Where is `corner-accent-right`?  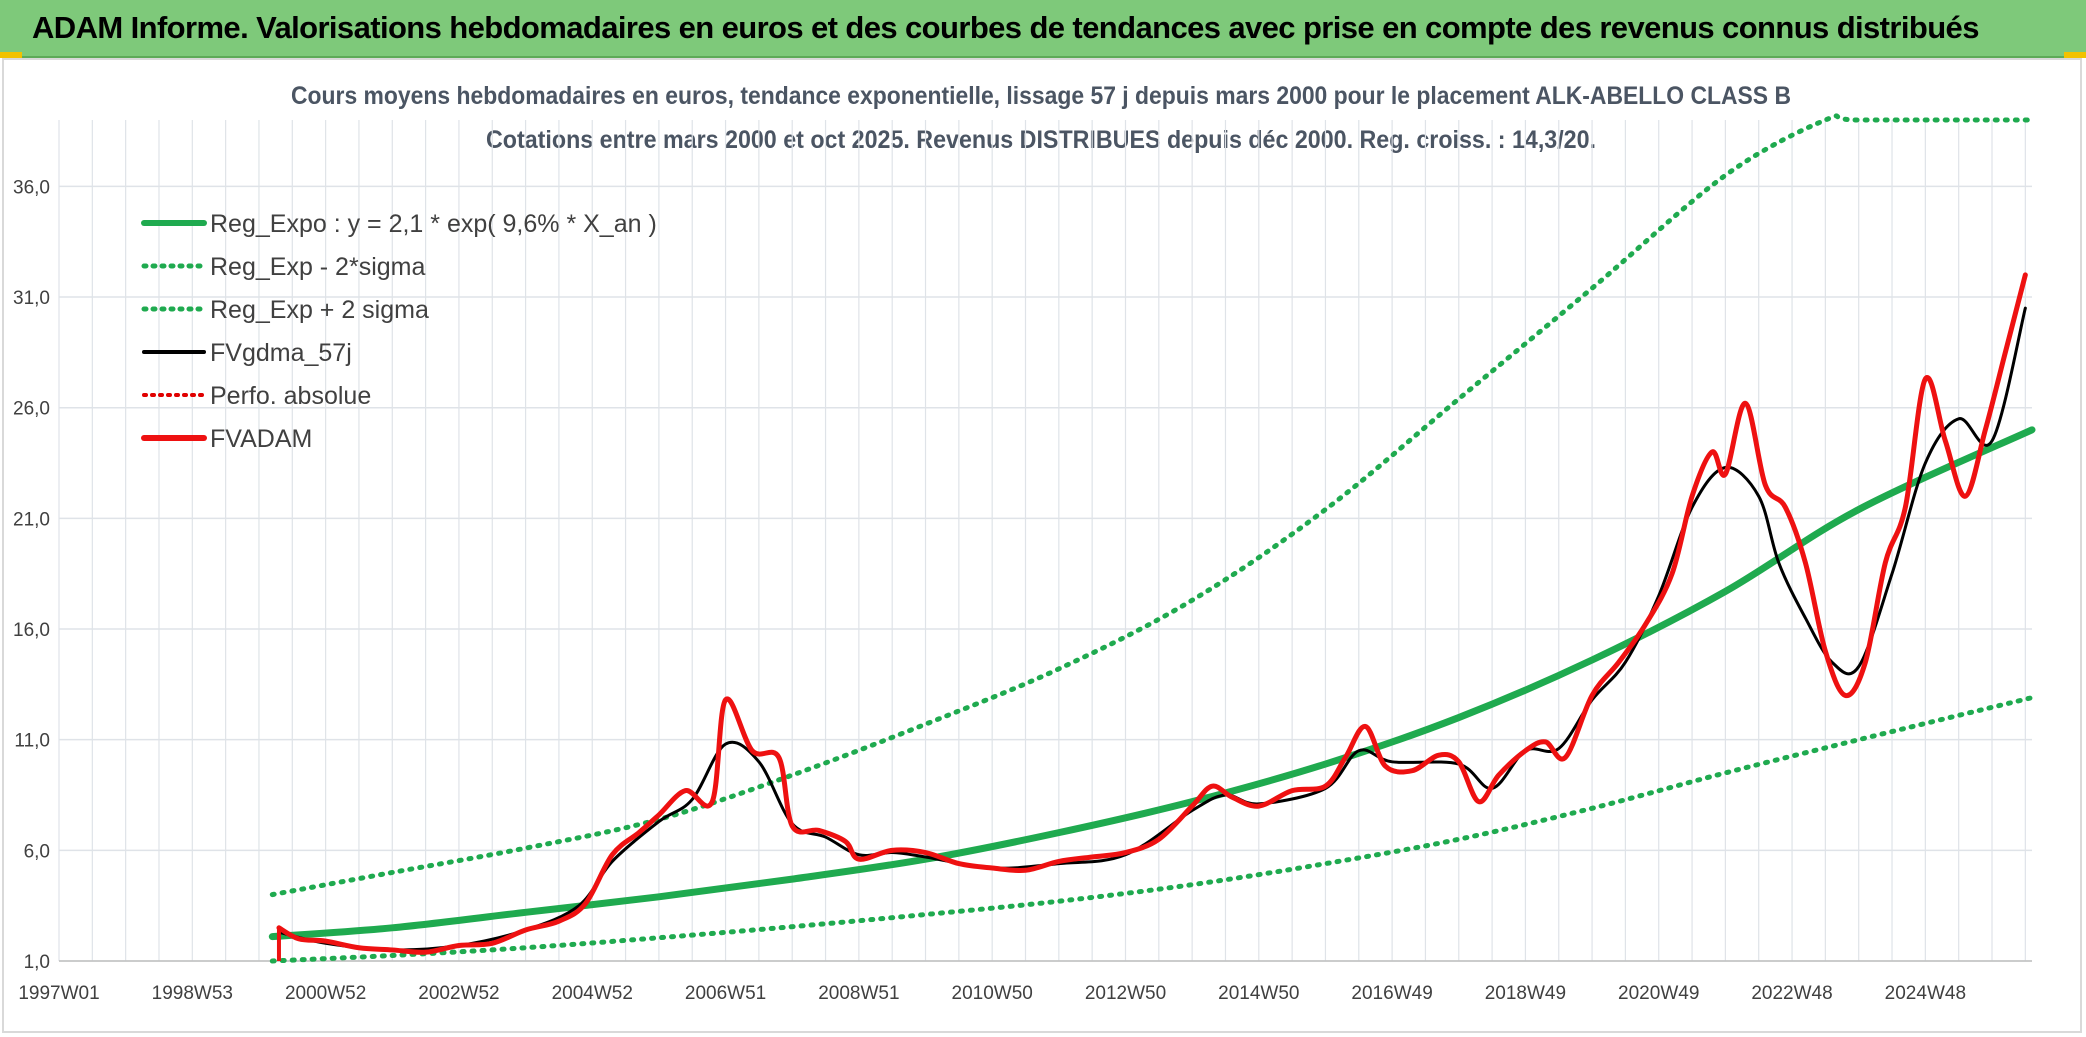
corner-accent-right is located at coordinates (2075, 55).